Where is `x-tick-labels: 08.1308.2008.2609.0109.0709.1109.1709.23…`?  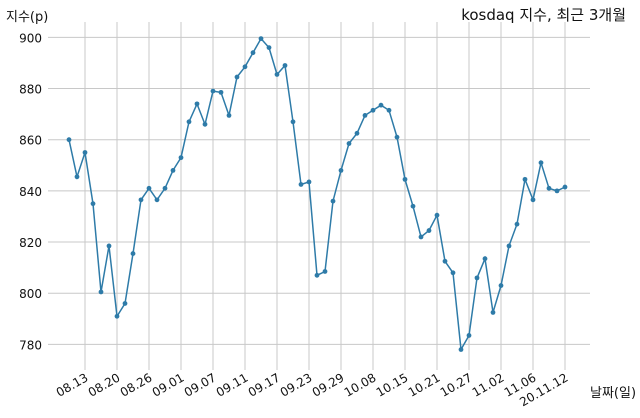 x-tick-labels: 08.1308.2008.2609.0109.0709.1109.1709.23… is located at coordinates (312, 389).